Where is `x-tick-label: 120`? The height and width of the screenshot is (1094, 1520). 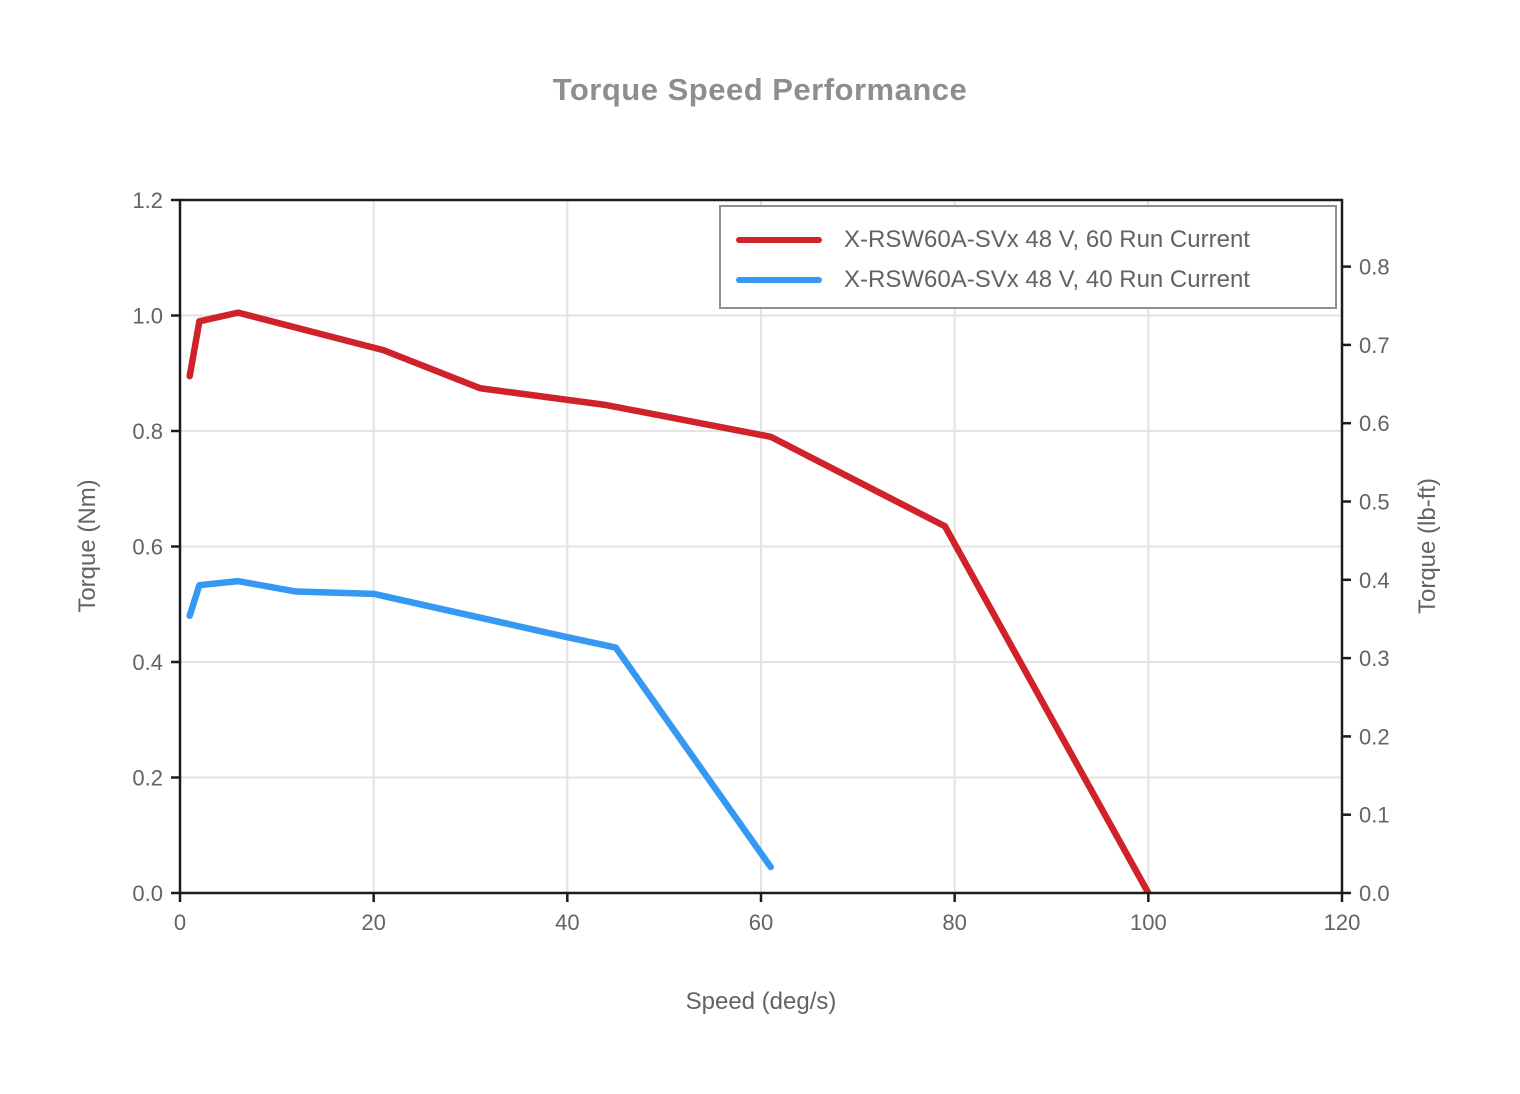 x-tick-label: 120 is located at coordinates (1342, 922).